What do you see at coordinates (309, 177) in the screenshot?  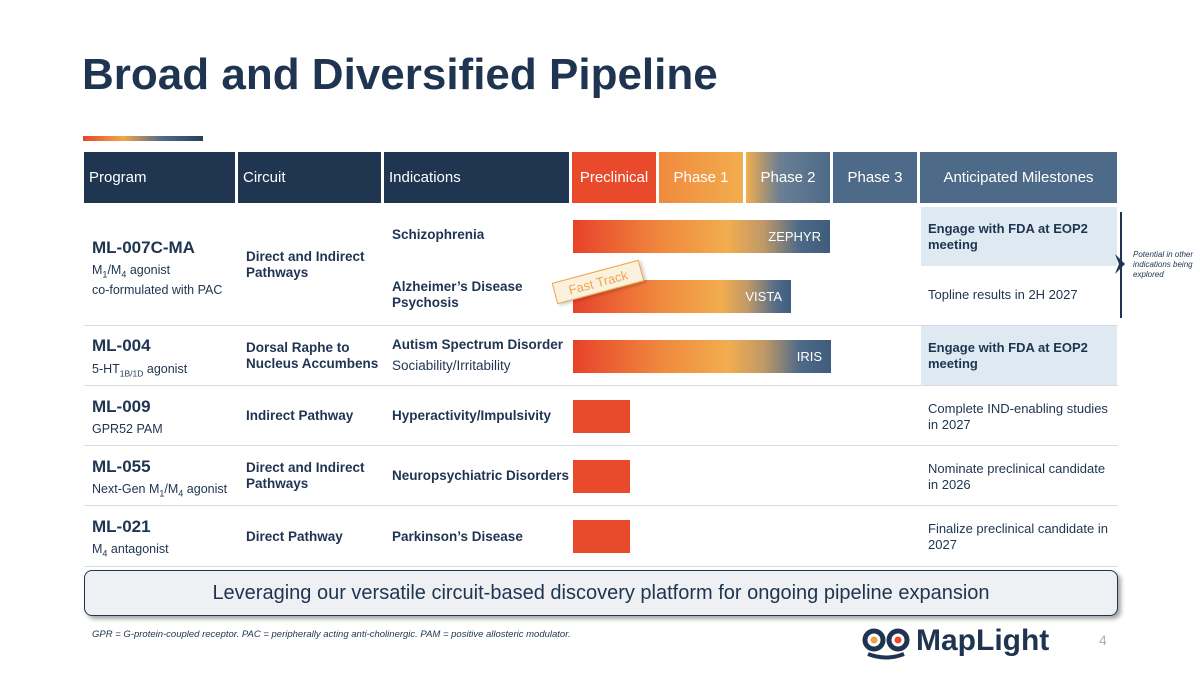 I see `header-circuit: Circuit` at bounding box center [309, 177].